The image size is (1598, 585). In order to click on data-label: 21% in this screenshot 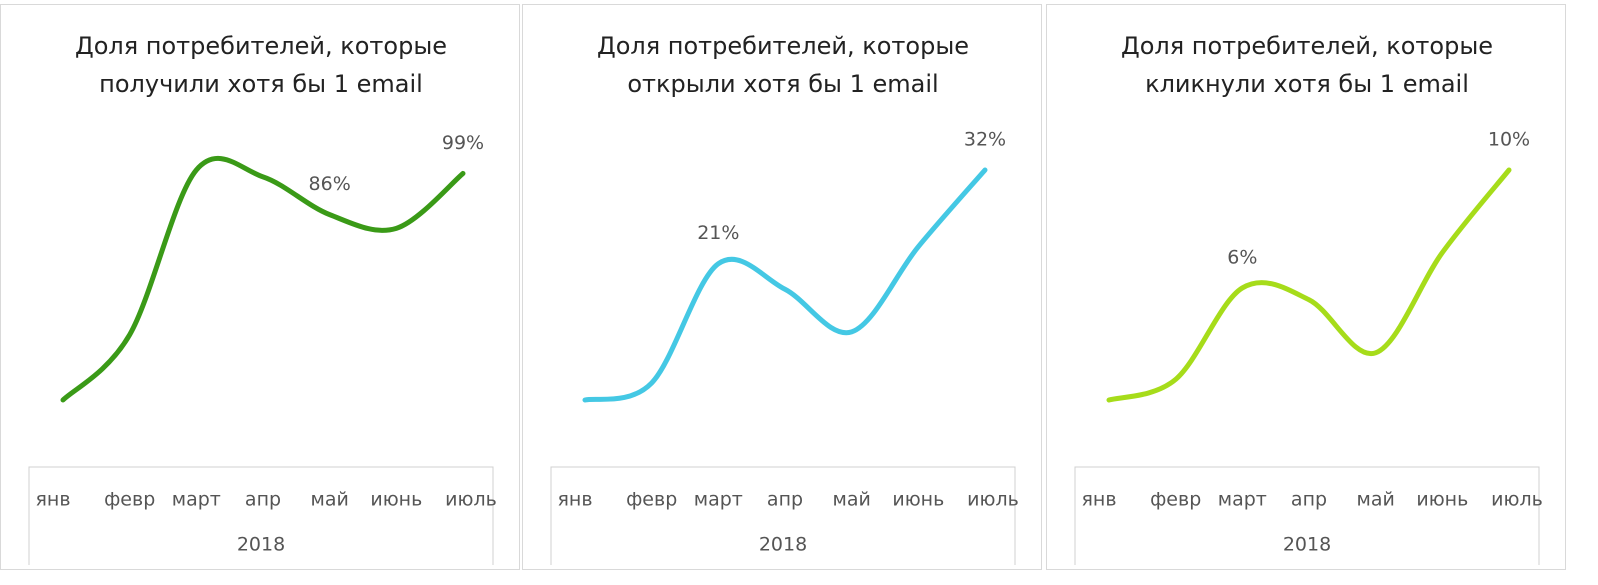, I will do `click(718, 233)`.